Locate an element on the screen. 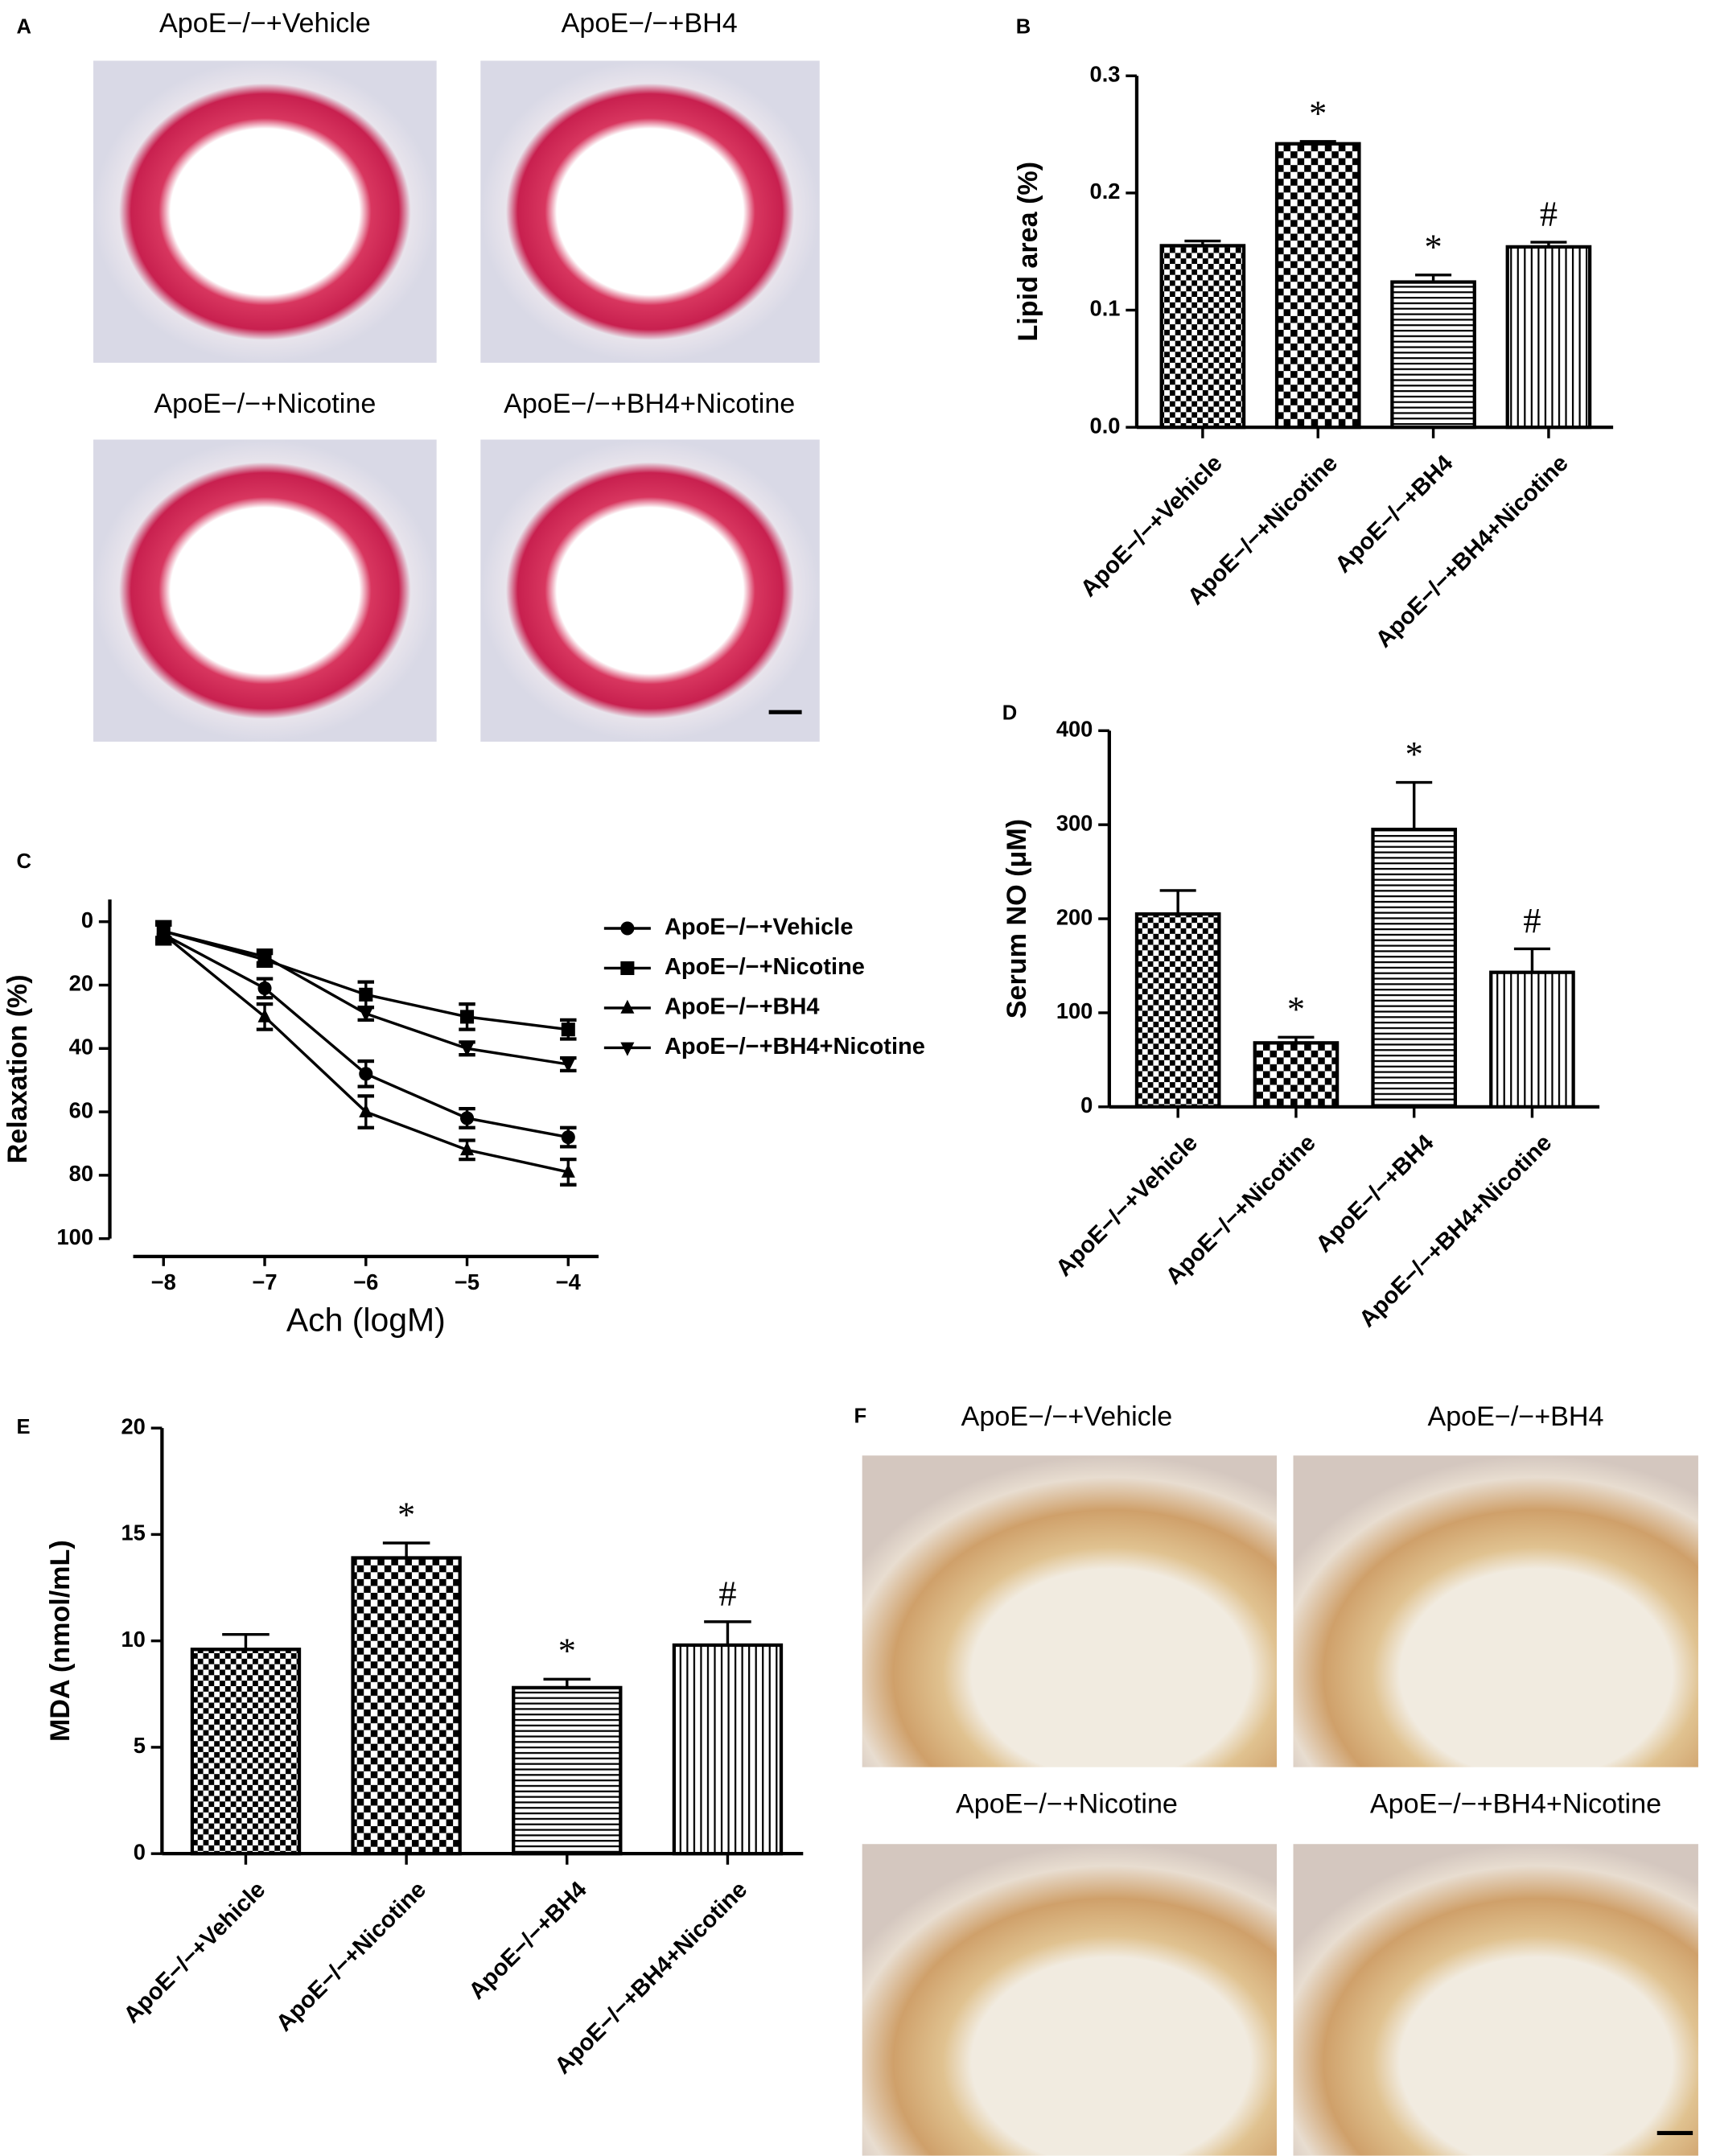  legend-label: ApoE−/−+BH4 is located at coordinates (742, 1007).